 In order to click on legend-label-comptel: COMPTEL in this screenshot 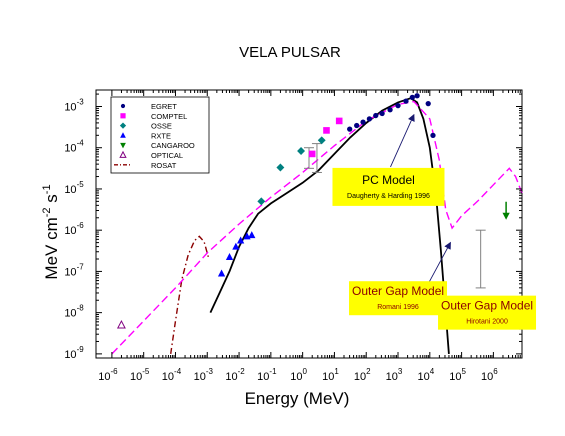, I will do `click(169, 116)`.